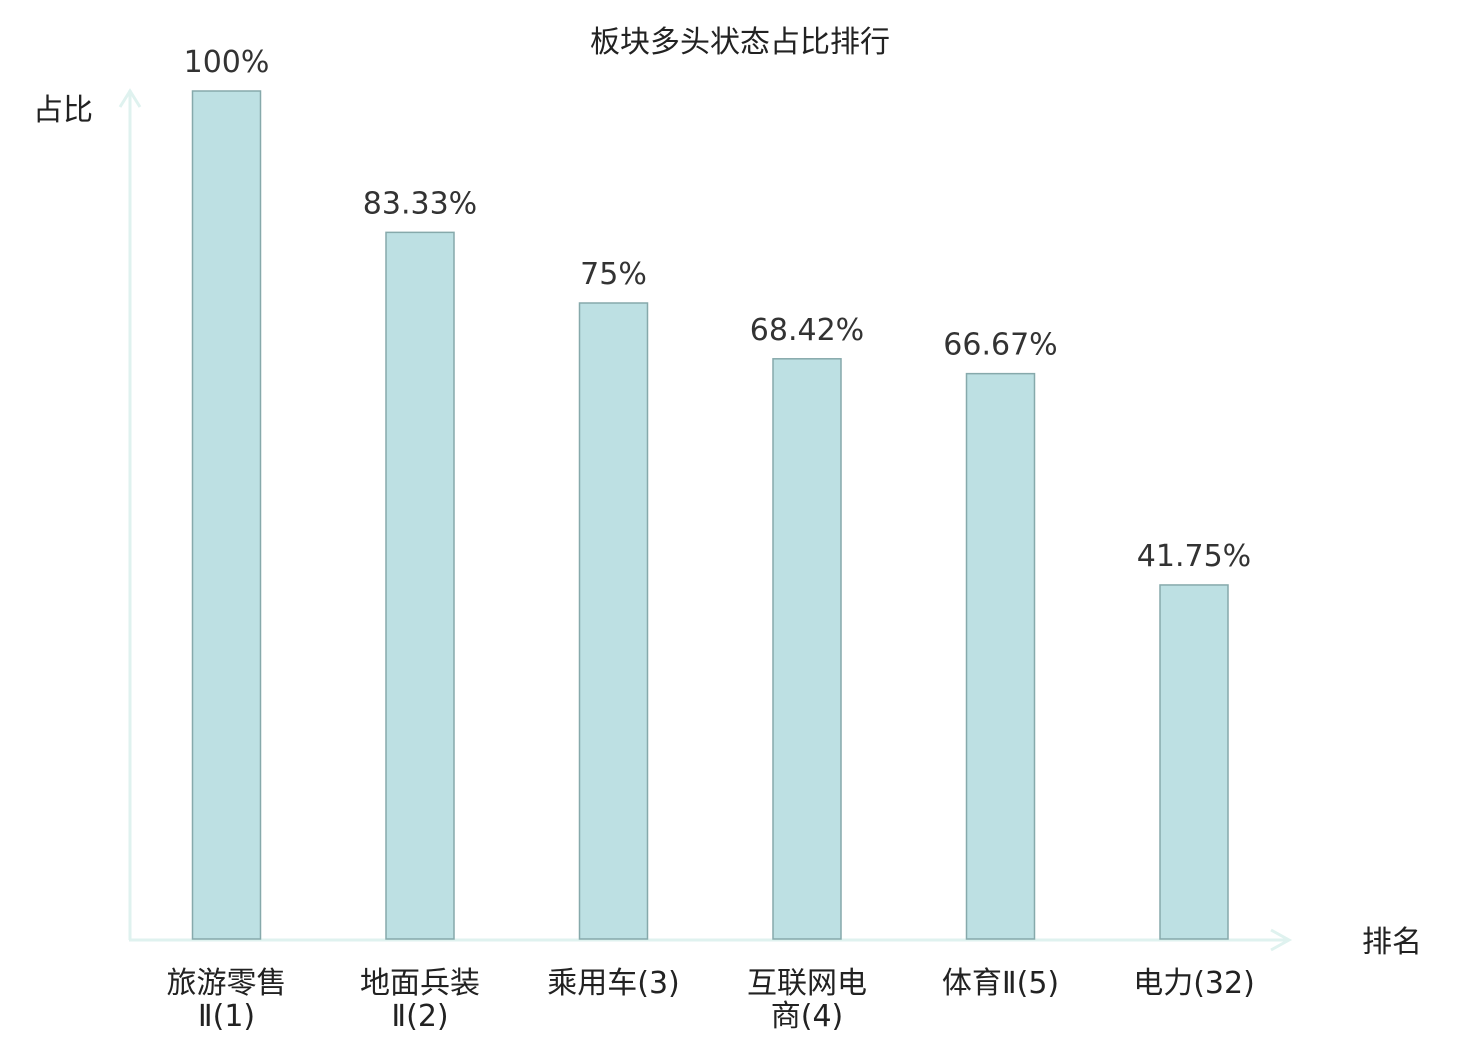  Describe the element at coordinates (807, 1016) in the screenshot. I see `category-label: 商(4)` at that location.